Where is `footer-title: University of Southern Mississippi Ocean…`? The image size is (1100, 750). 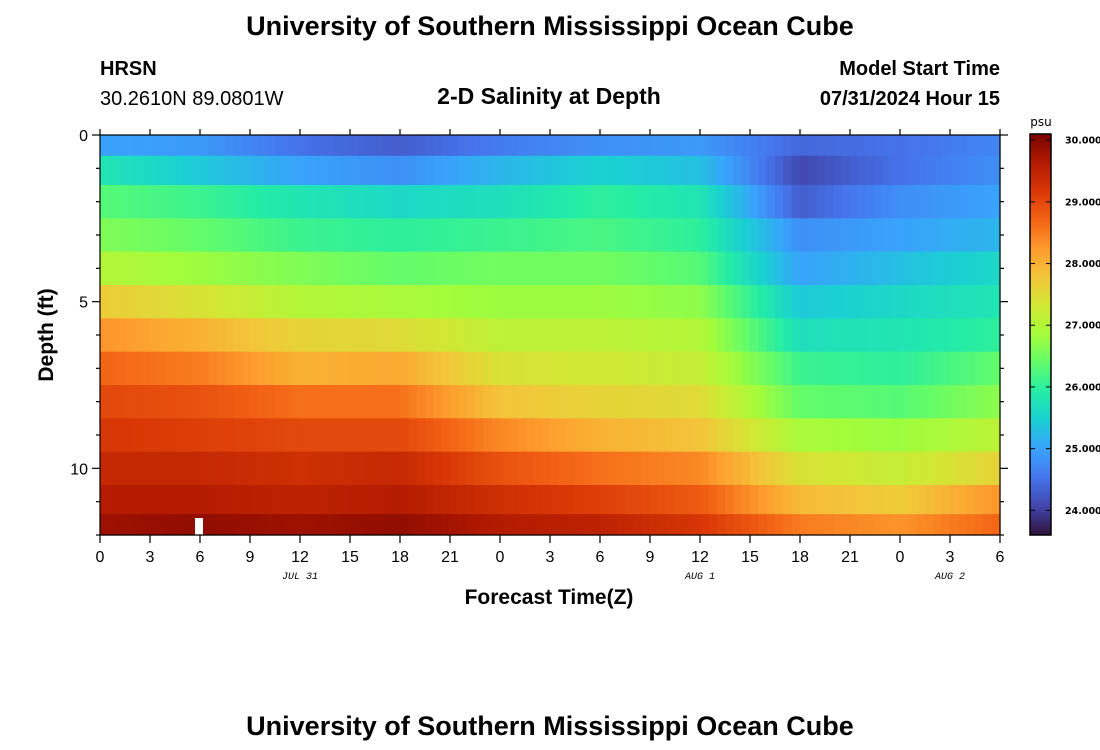 footer-title: University of Southern Mississippi Ocean… is located at coordinates (550, 726).